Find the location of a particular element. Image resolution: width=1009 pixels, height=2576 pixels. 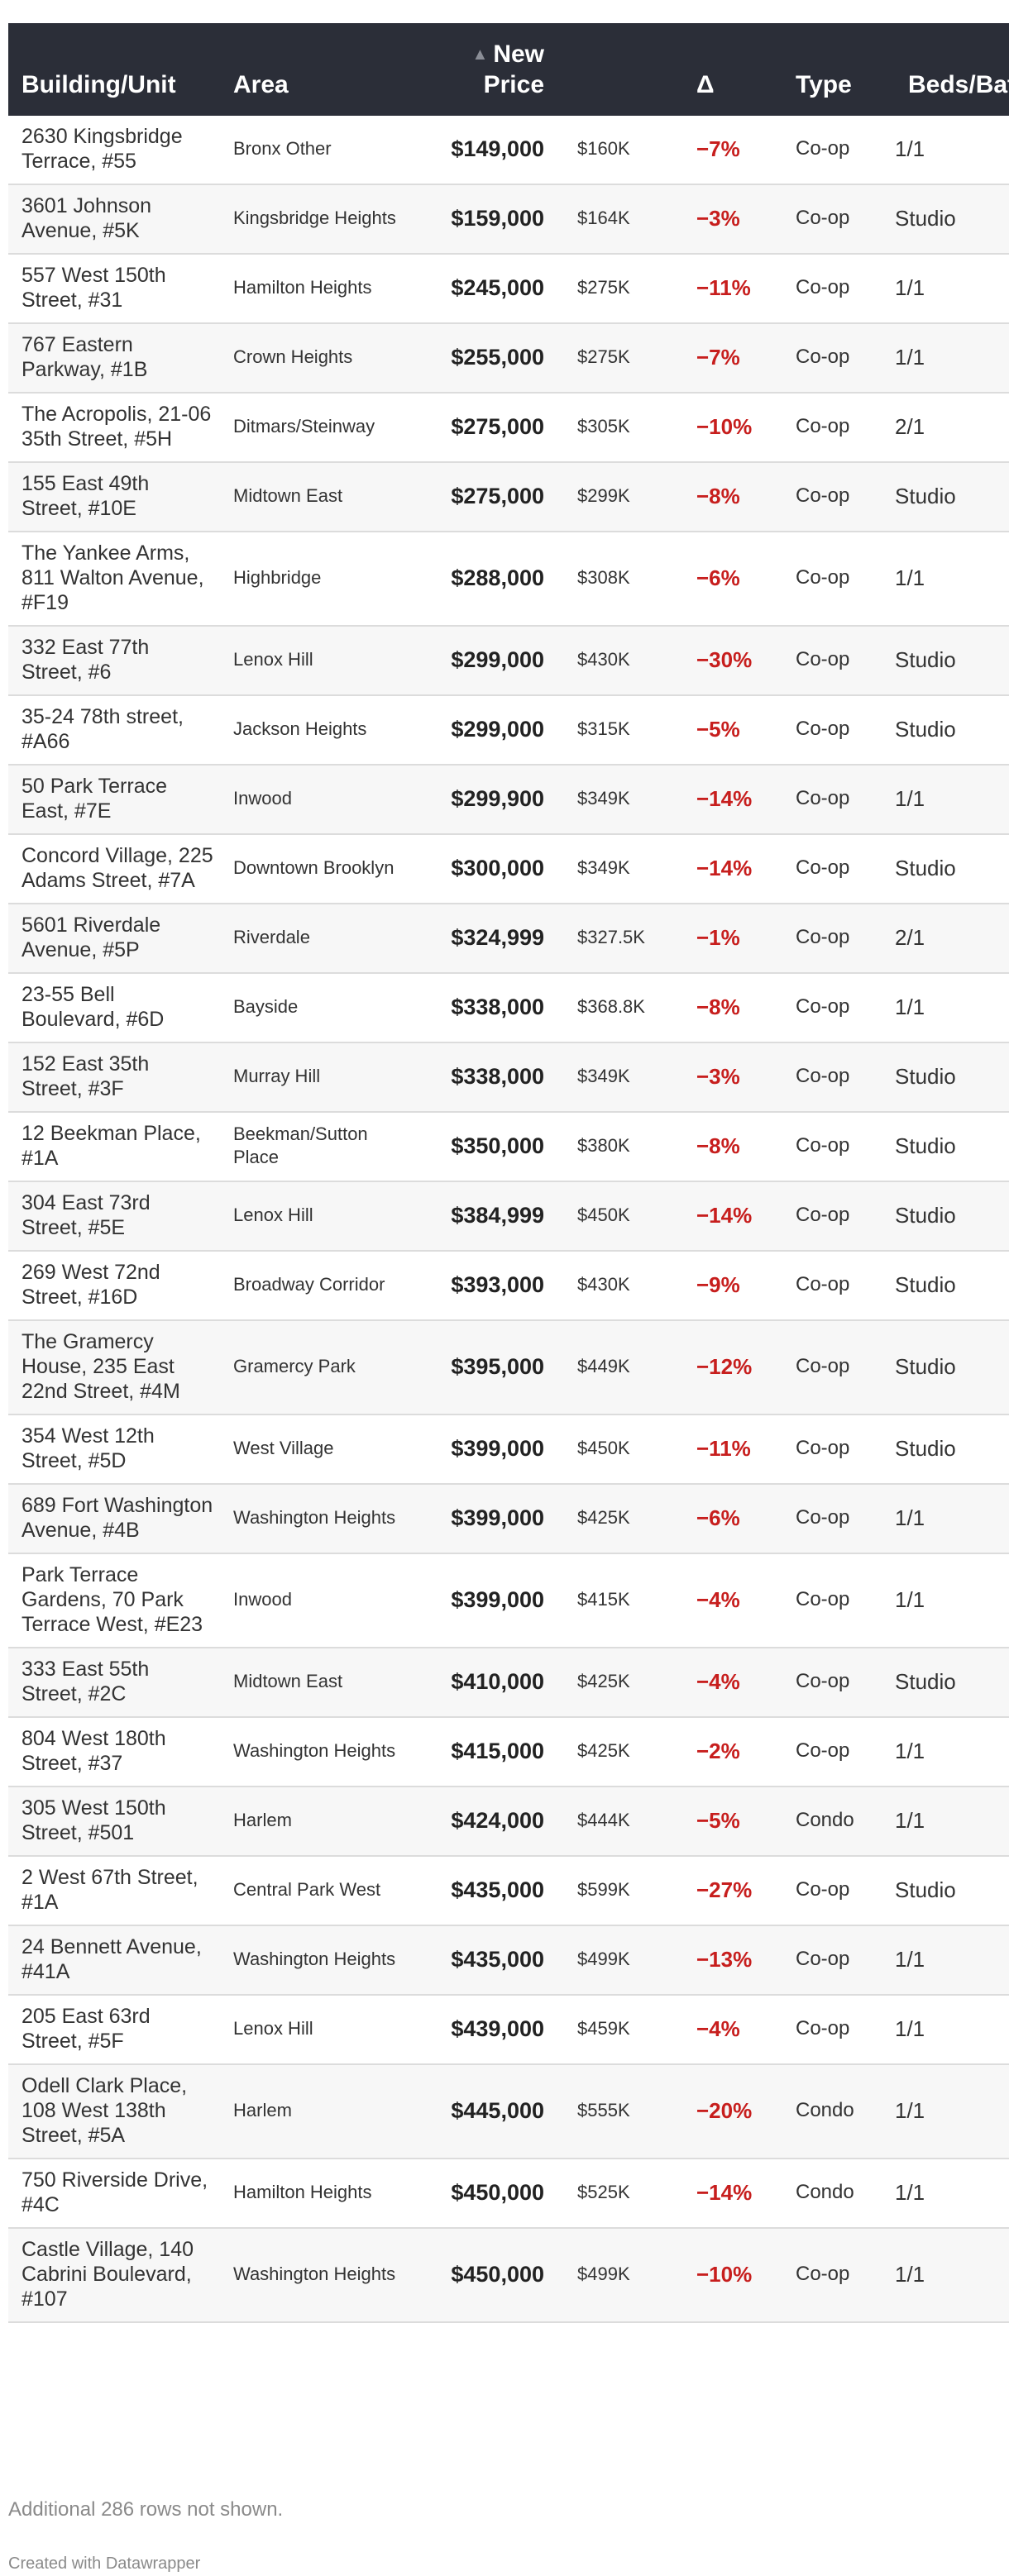

cell-delta: −7% is located at coordinates (718, 148).